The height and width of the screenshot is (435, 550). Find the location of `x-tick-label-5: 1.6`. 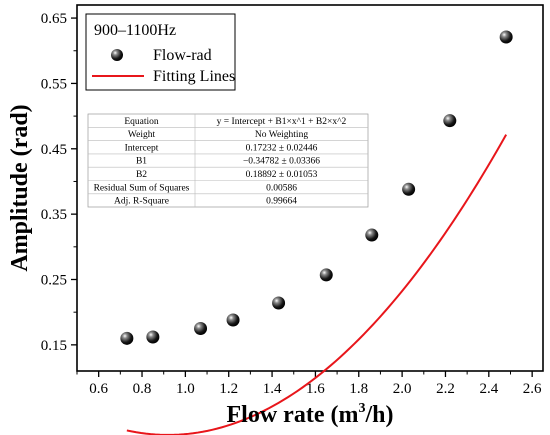

x-tick-label-5: 1.6 is located at coordinates (315, 389).